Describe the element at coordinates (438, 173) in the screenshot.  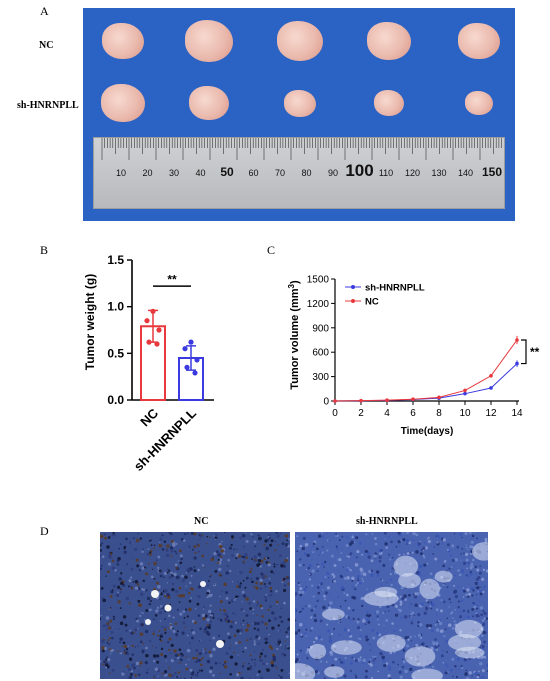
I see `ruler-label: 130` at that location.